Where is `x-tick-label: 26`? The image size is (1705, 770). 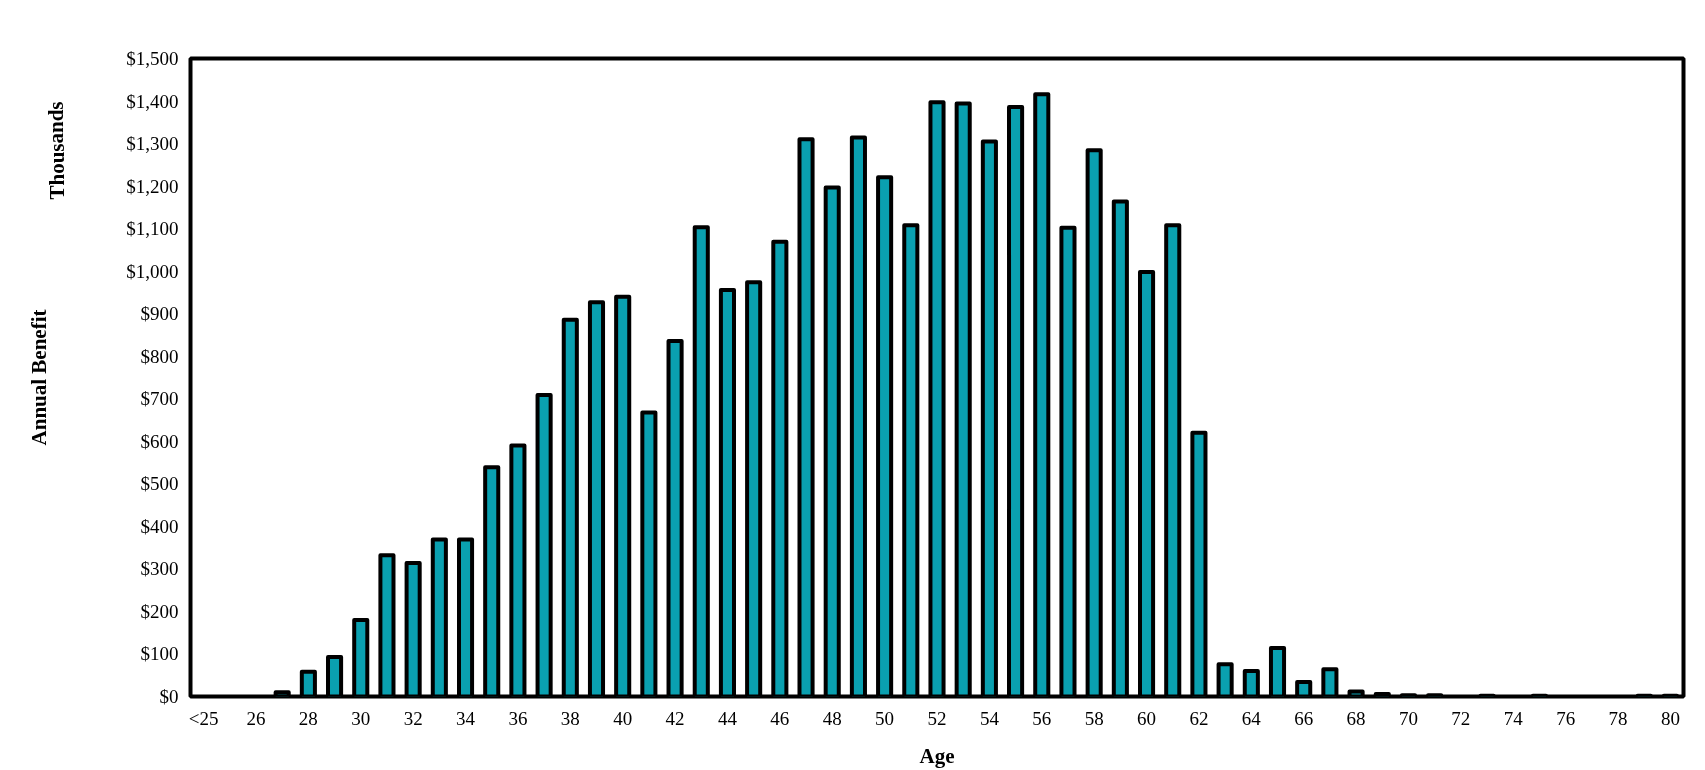
x-tick-label: 26 is located at coordinates (256, 718).